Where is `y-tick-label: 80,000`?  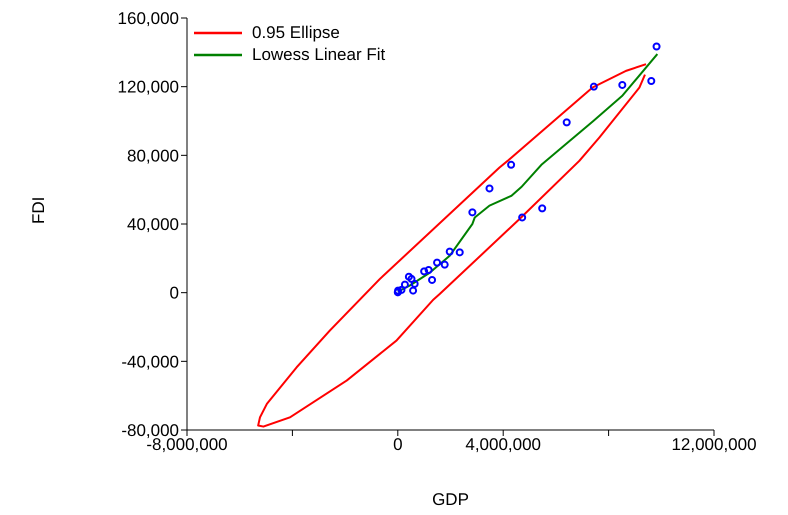
y-tick-label: 80,000 is located at coordinates (153, 156).